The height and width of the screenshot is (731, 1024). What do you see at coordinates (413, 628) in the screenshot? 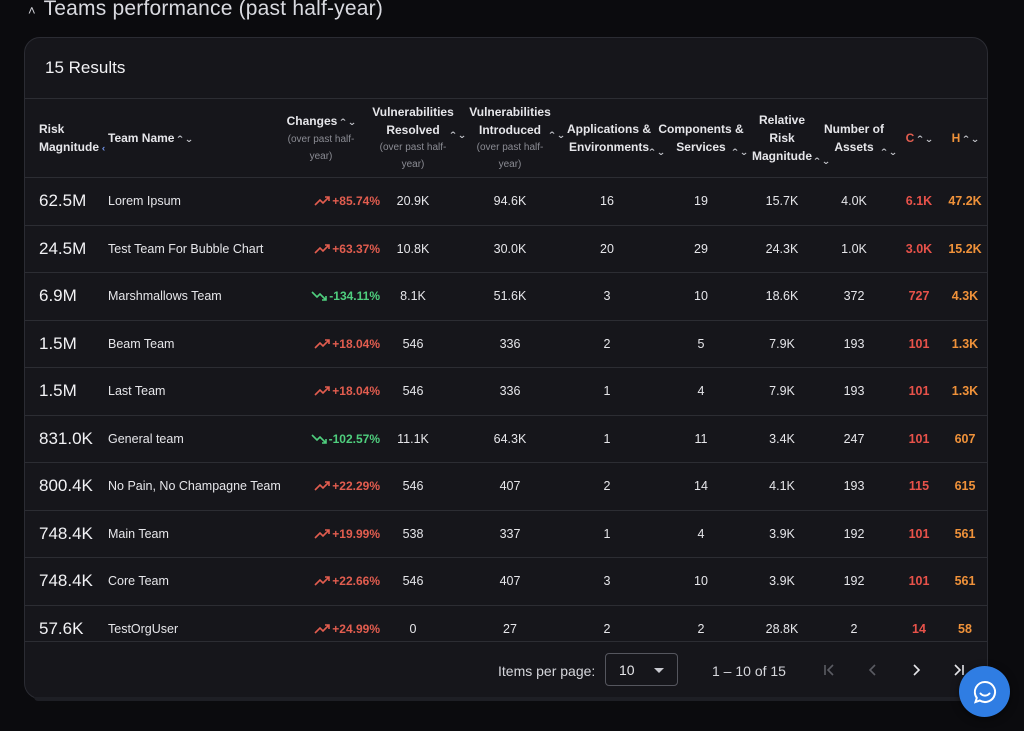
I see `cell-vuln-resolved-value: 0` at bounding box center [413, 628].